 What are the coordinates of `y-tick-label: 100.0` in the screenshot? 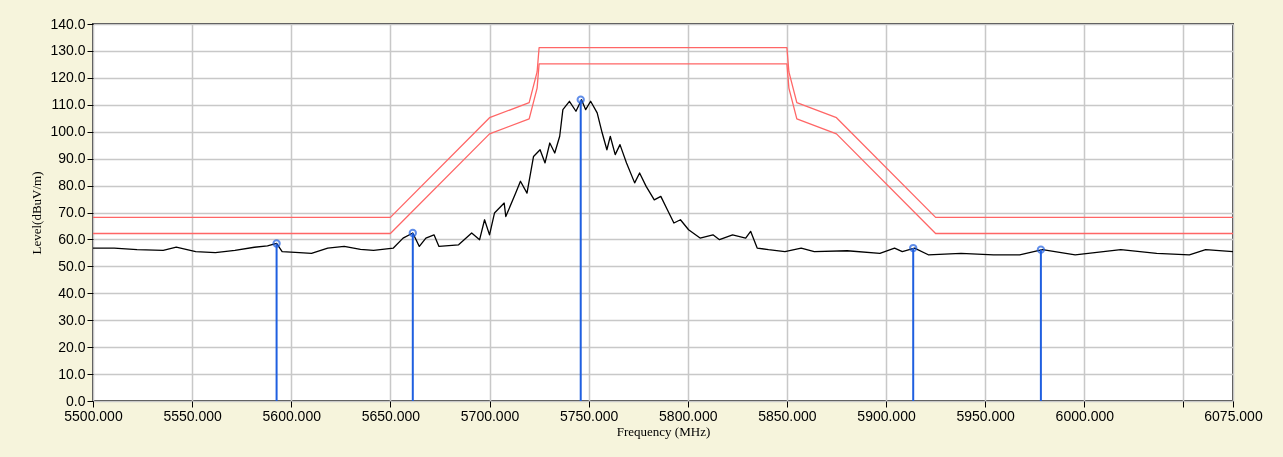 It's located at (68, 131).